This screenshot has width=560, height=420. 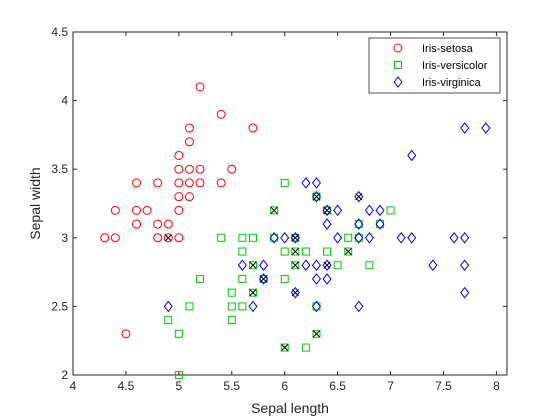 I want to click on y-tick-label: 4.5, so click(x=59, y=32).